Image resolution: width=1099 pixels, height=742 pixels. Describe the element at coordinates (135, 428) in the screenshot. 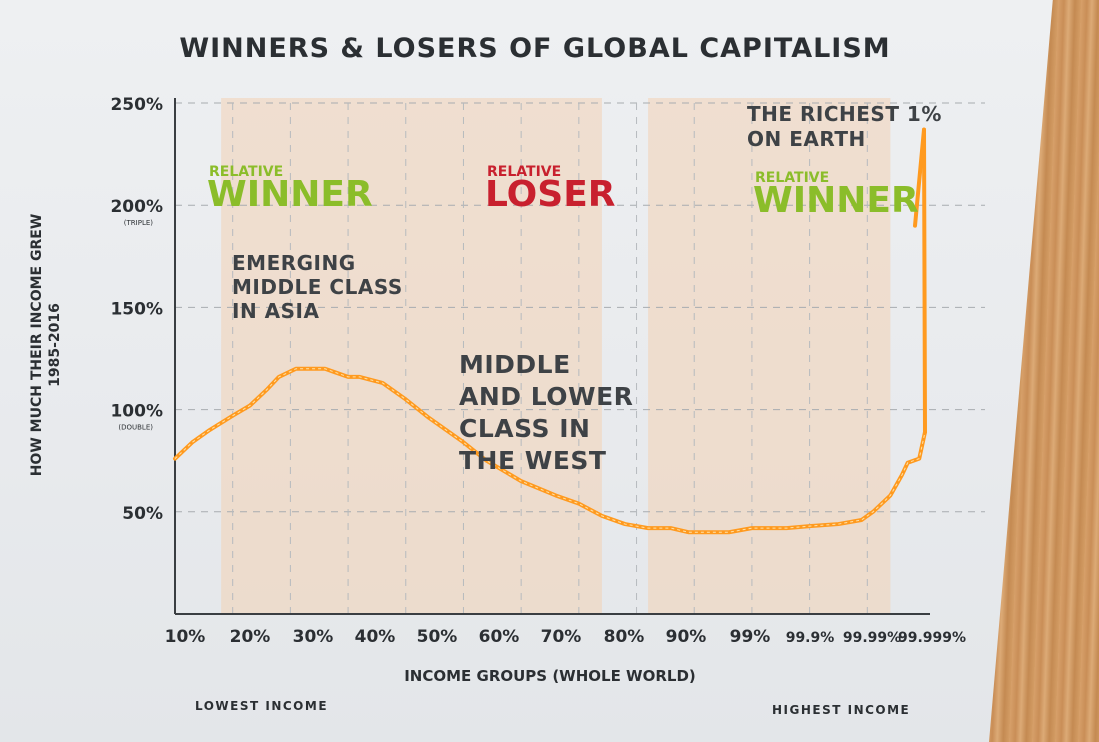

I see `y-tick-sublabel: (DOUBLE)` at that location.